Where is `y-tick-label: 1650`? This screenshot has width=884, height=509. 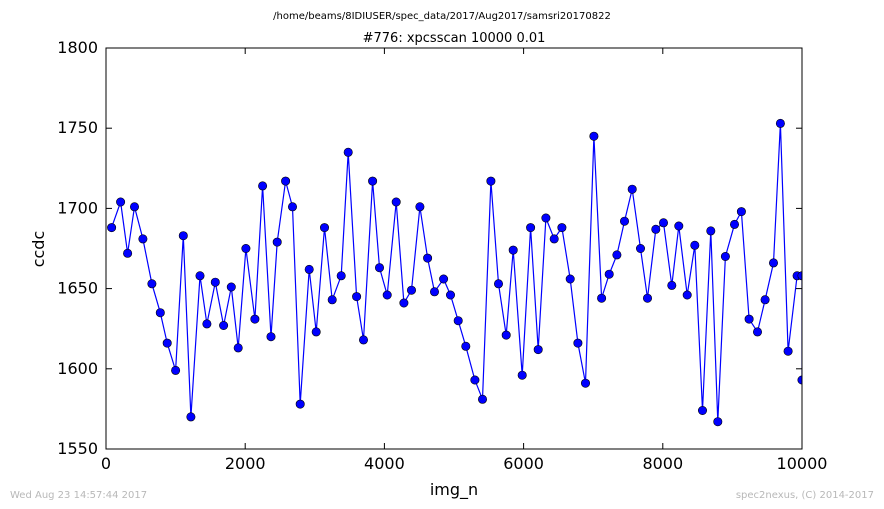
y-tick-label: 1650 is located at coordinates (77, 288).